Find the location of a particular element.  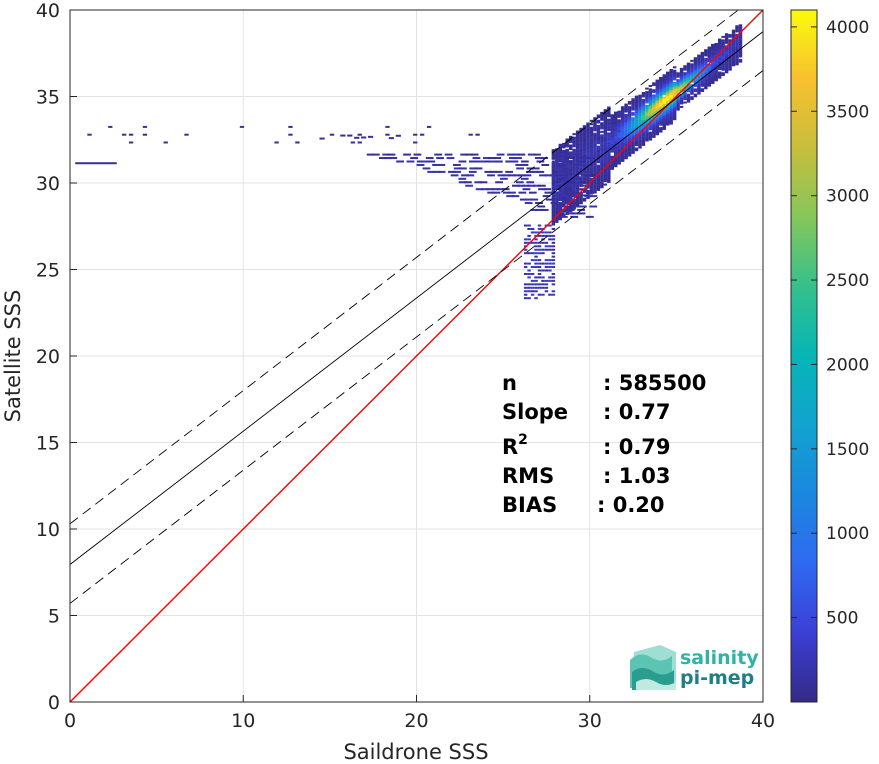

colorbar-tick-label: 3500 is located at coordinates (847, 112).